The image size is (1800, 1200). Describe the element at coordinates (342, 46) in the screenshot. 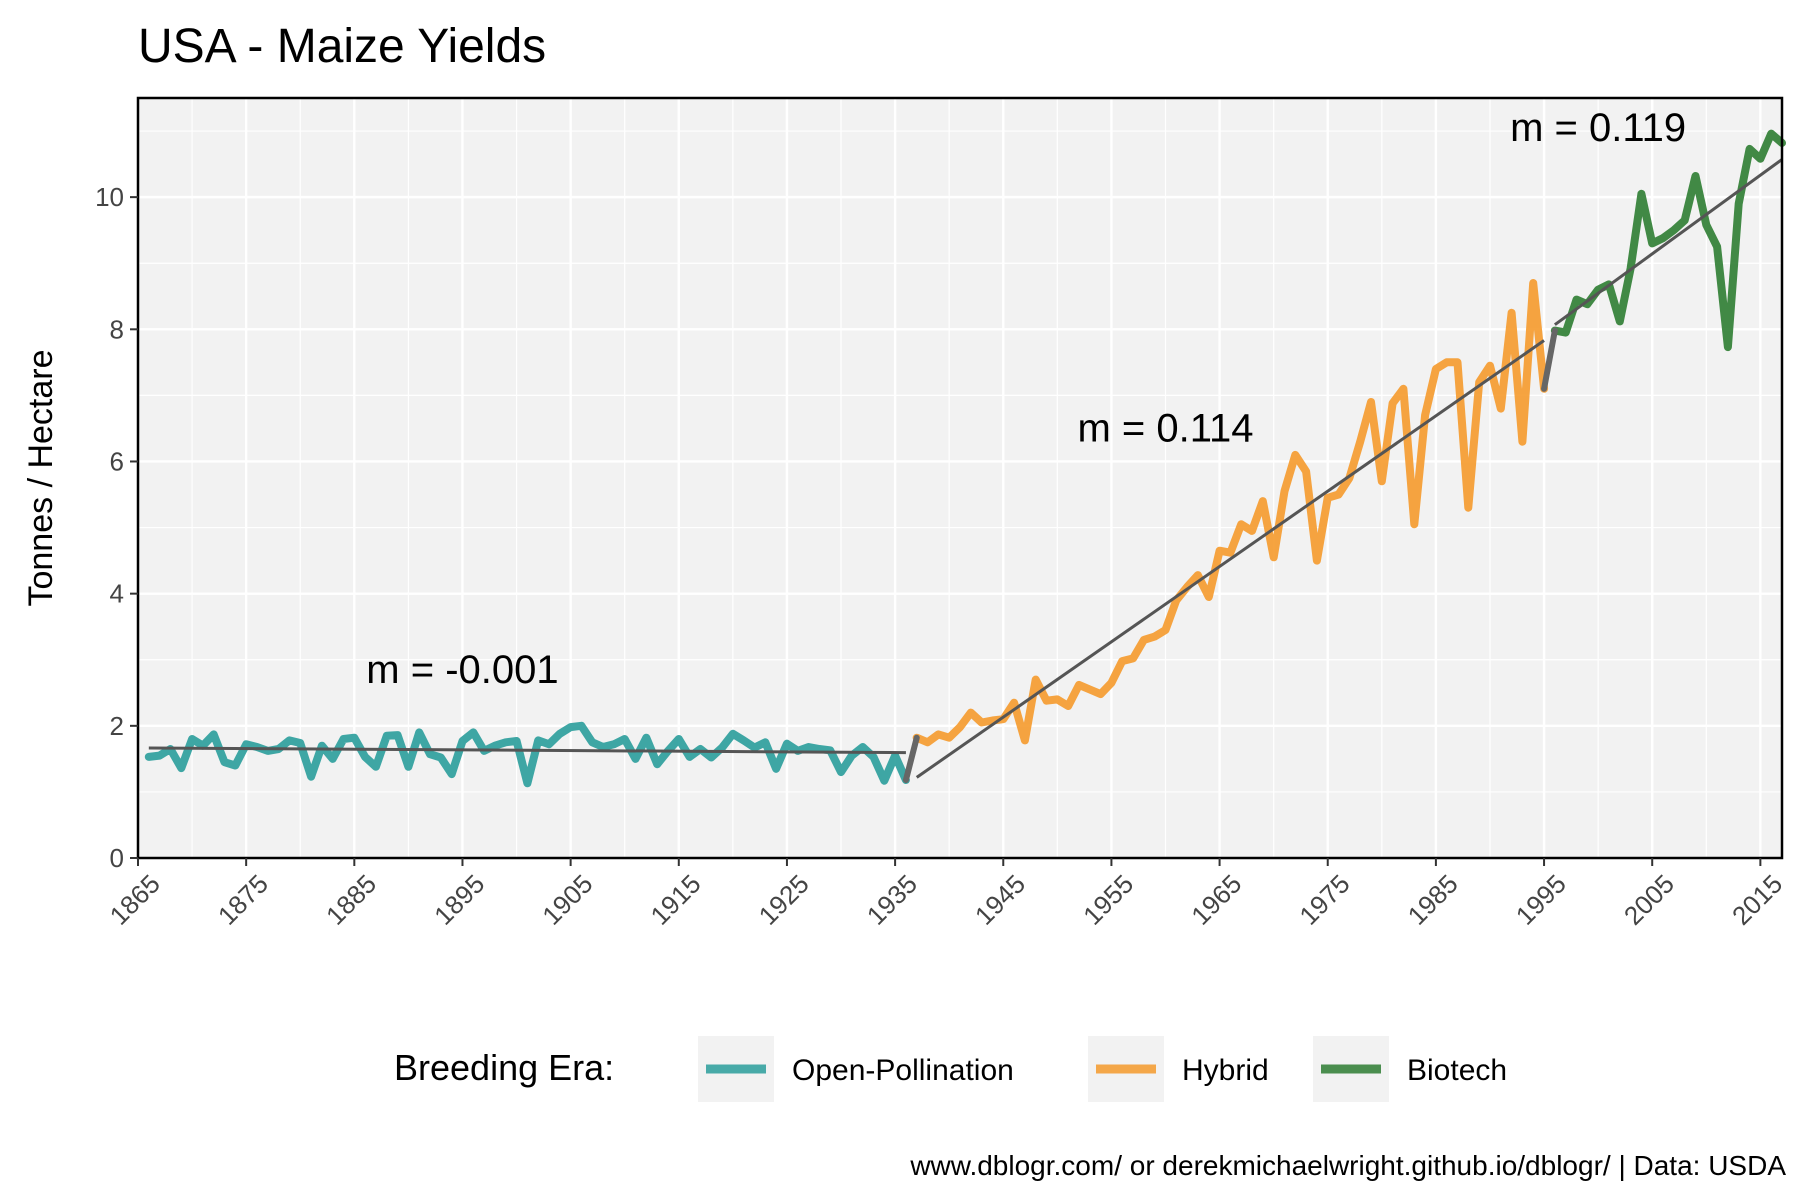

I see `chart-title: USA - Maize Yields` at that location.